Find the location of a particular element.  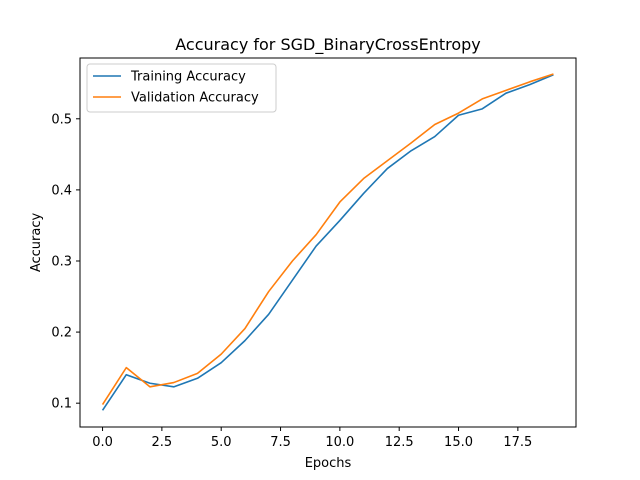

y-tick-label: 0.5 is located at coordinates (61, 119).